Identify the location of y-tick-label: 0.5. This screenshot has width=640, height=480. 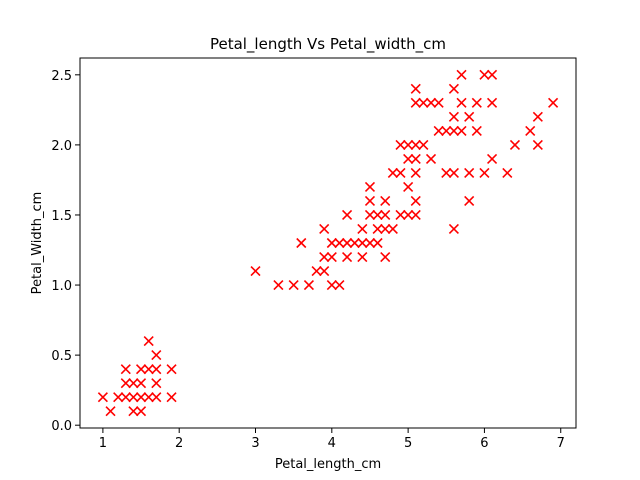
(61, 356).